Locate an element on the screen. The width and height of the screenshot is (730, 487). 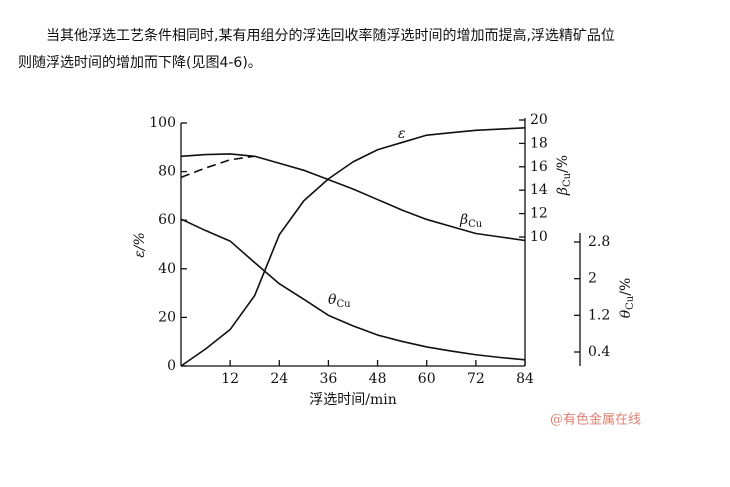
series-name: ε is located at coordinates (402, 134).